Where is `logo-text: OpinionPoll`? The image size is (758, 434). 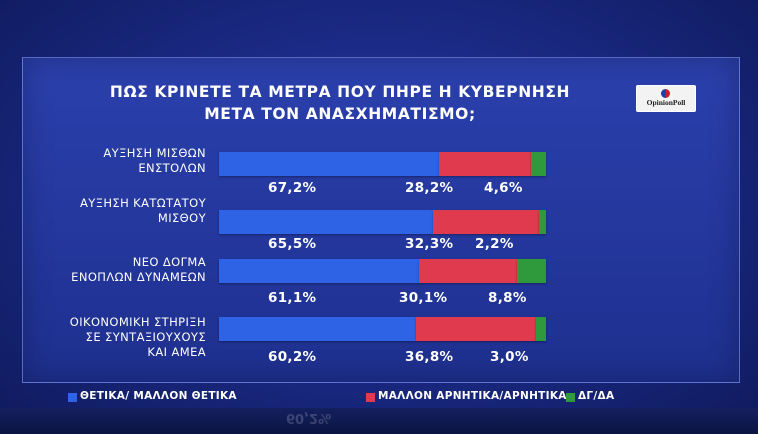
logo-text: OpinionPoll is located at coordinates (666, 102).